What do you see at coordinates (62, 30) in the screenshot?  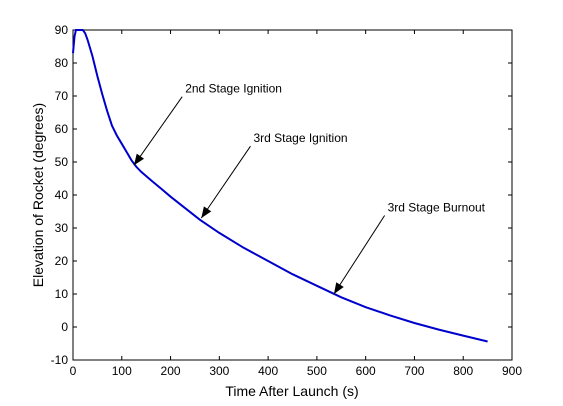 I see `y-tick-label: 90` at bounding box center [62, 30].